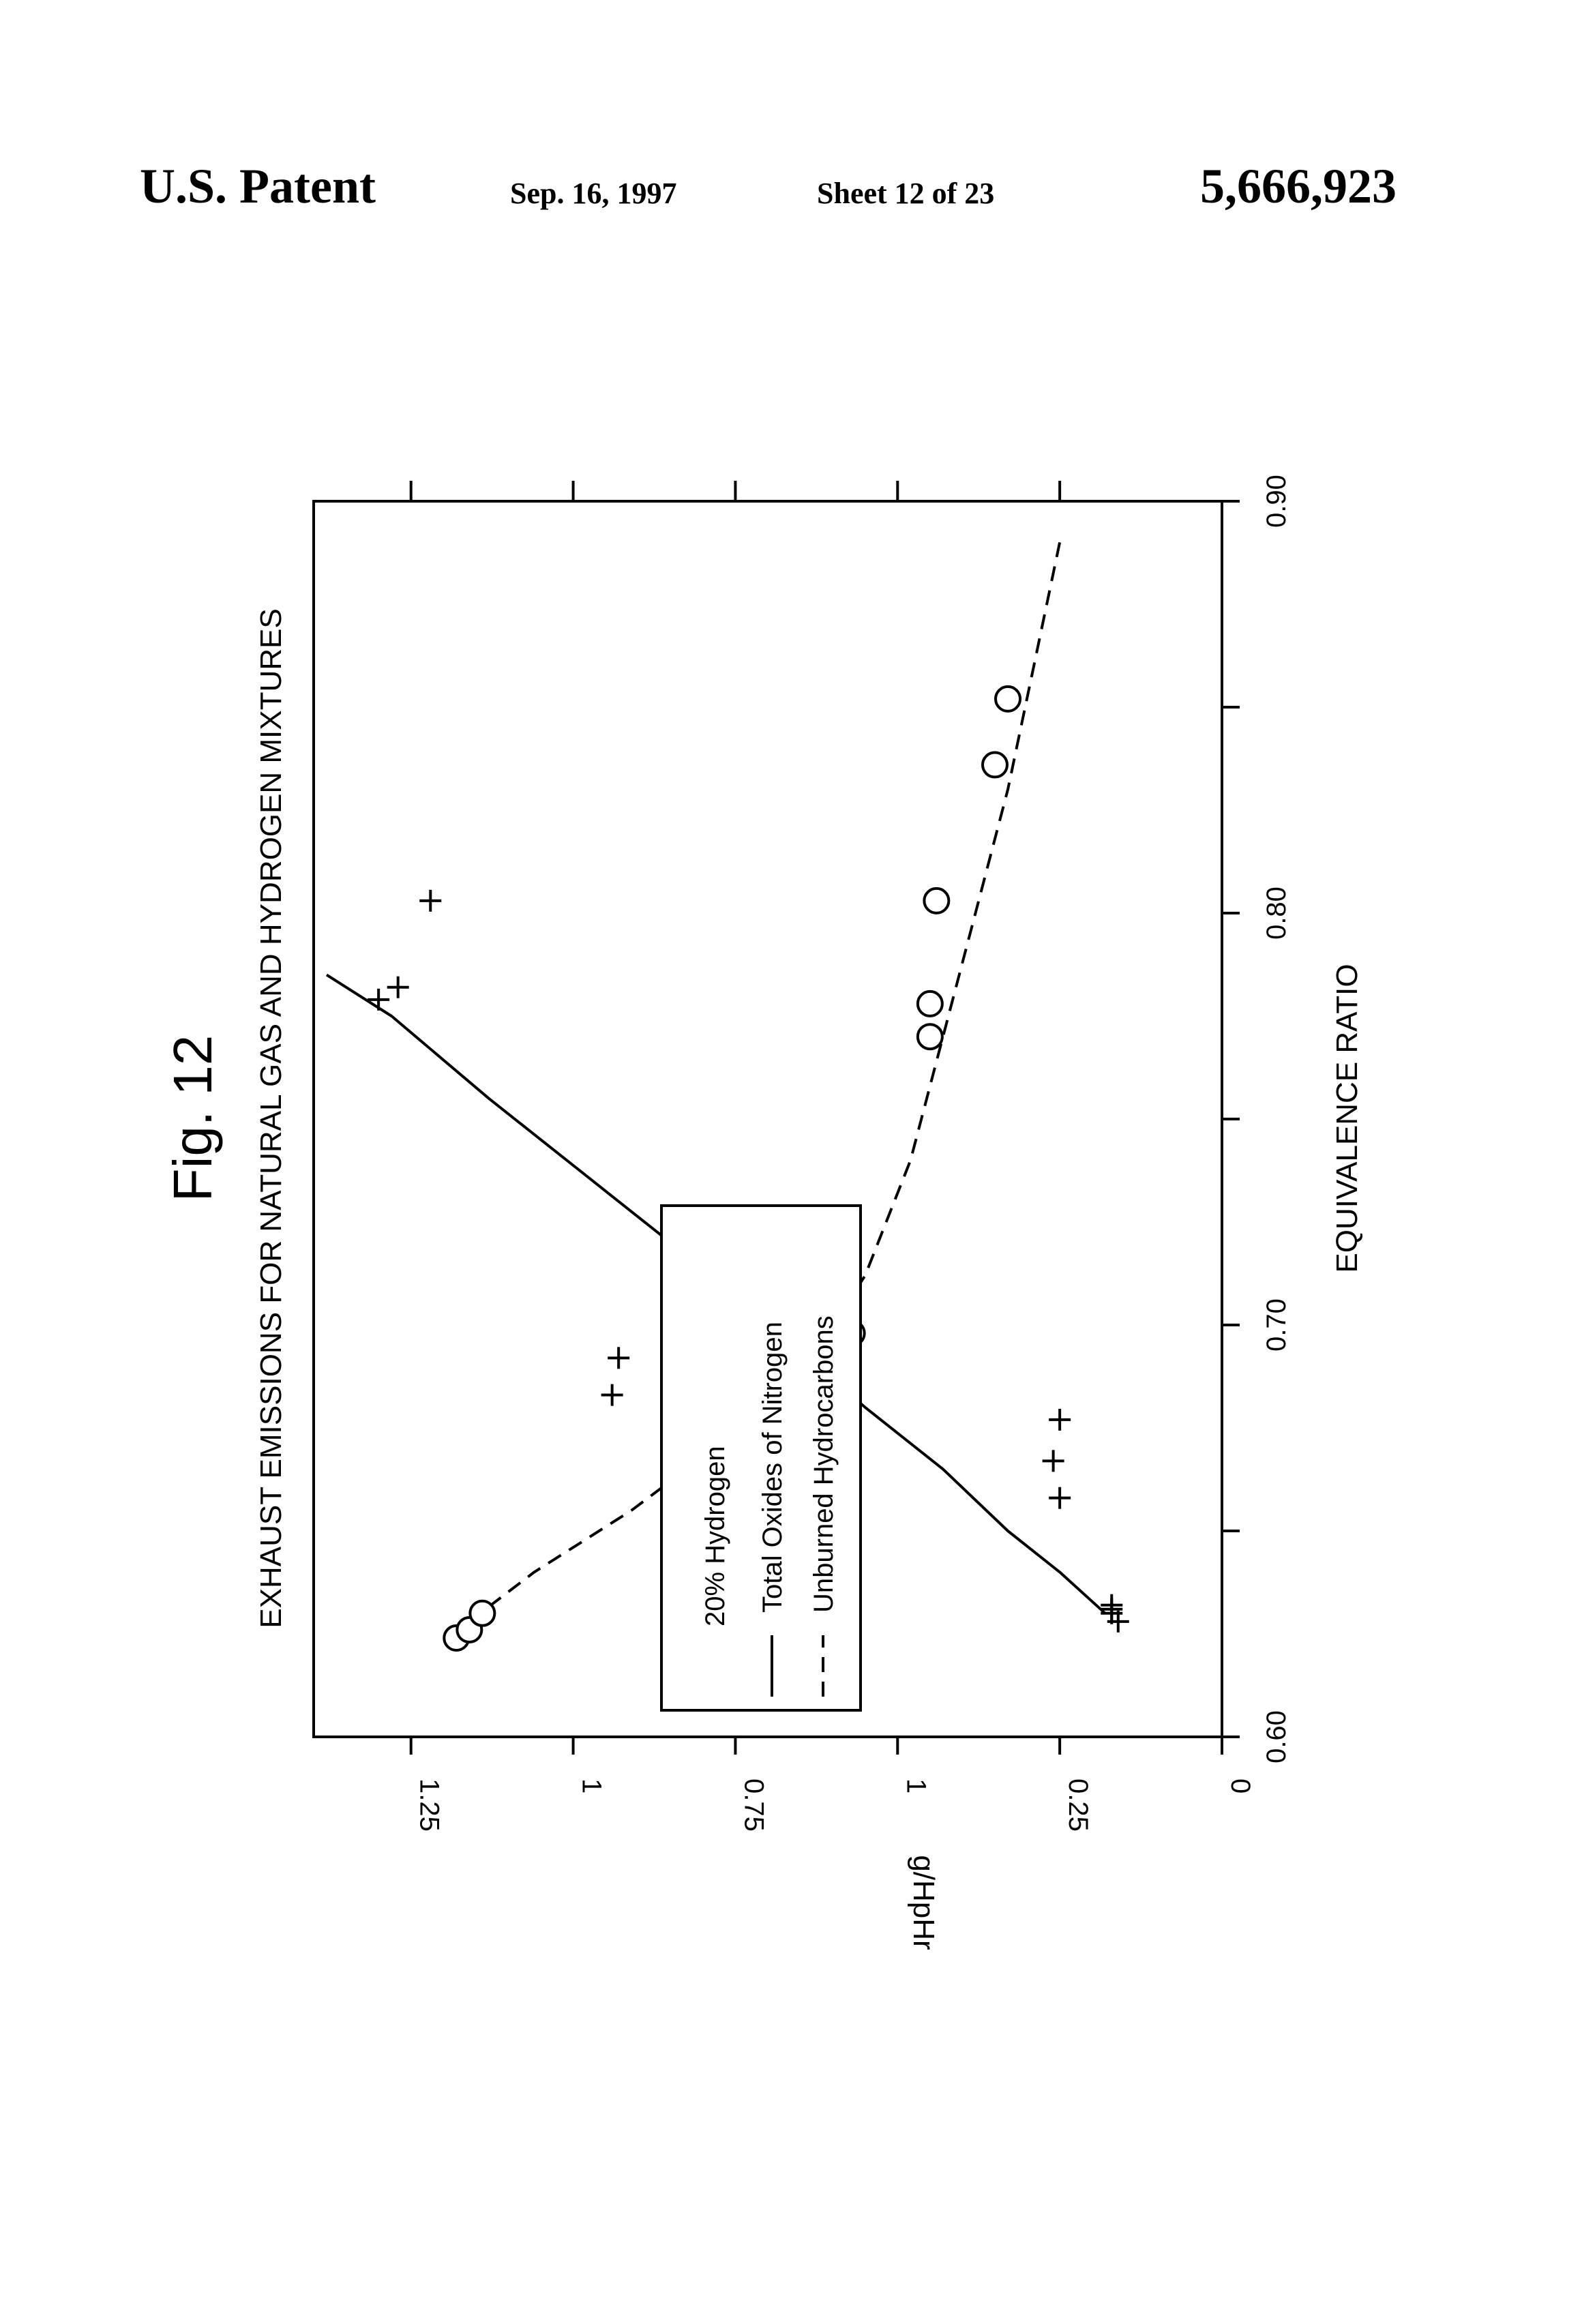 Image resolution: width=1582 pixels, height=2324 pixels. Describe the element at coordinates (824, 1464) in the screenshot. I see `legend-label-hydrocarbons: Unburned Hydrocarbons` at that location.